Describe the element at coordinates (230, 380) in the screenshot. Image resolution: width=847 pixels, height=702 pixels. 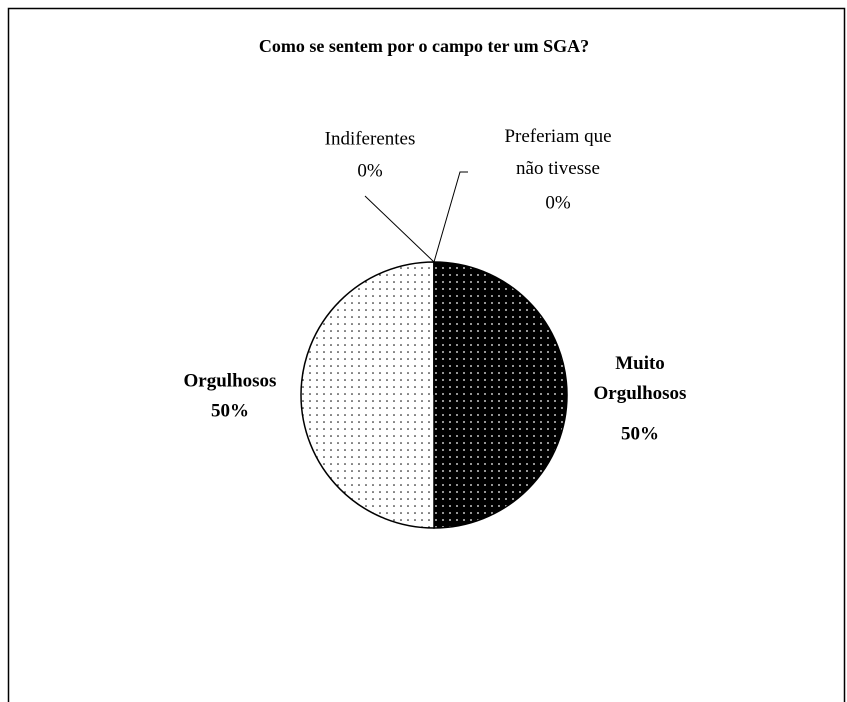
I see `slice-label: Orgulhosos` at that location.